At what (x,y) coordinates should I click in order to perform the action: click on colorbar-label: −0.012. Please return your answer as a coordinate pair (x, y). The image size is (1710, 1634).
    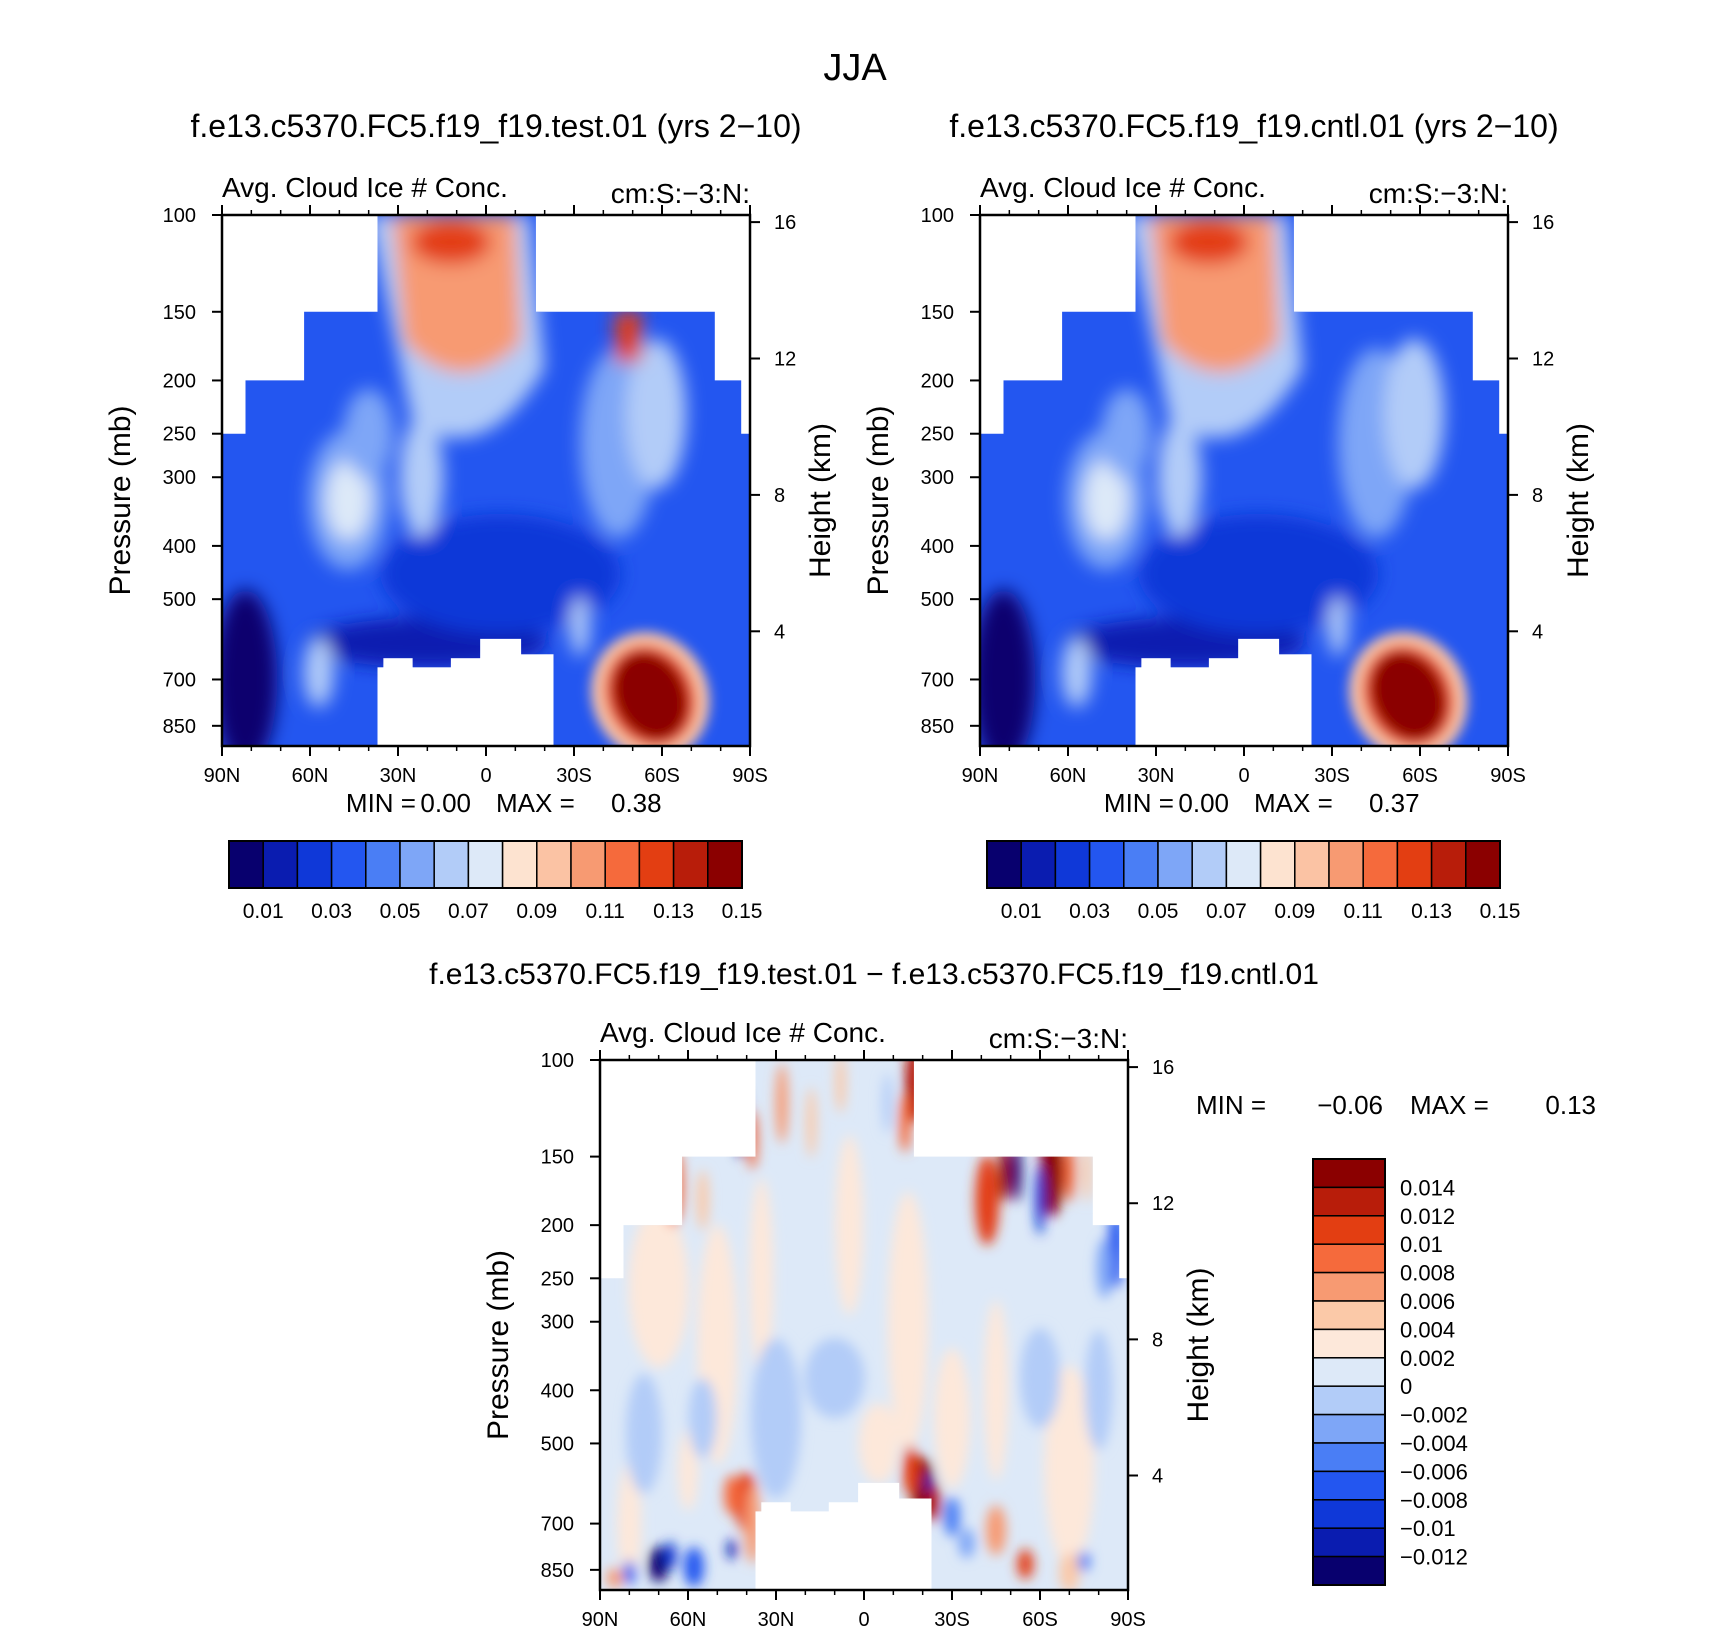
    Looking at the image, I should click on (1434, 1557).